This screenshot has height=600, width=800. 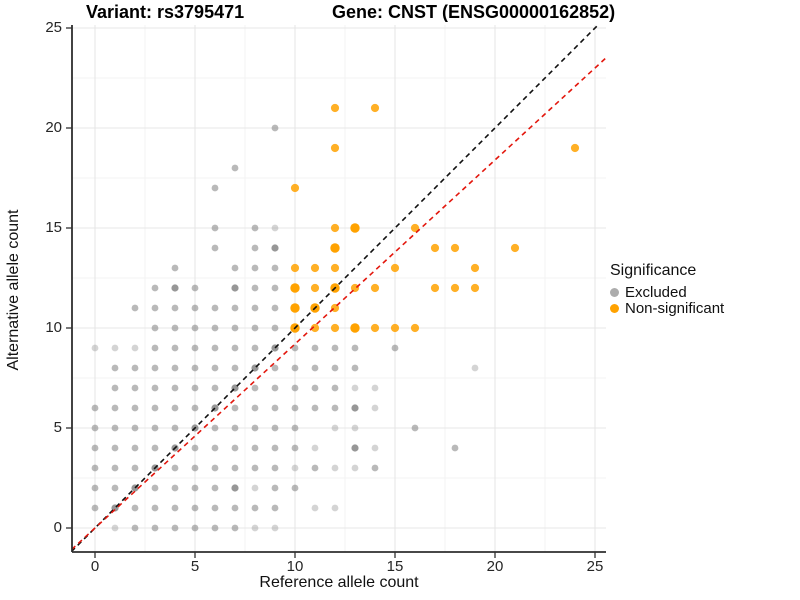 I want to click on y-axis-title: Alternative allele count, so click(x=13, y=290).